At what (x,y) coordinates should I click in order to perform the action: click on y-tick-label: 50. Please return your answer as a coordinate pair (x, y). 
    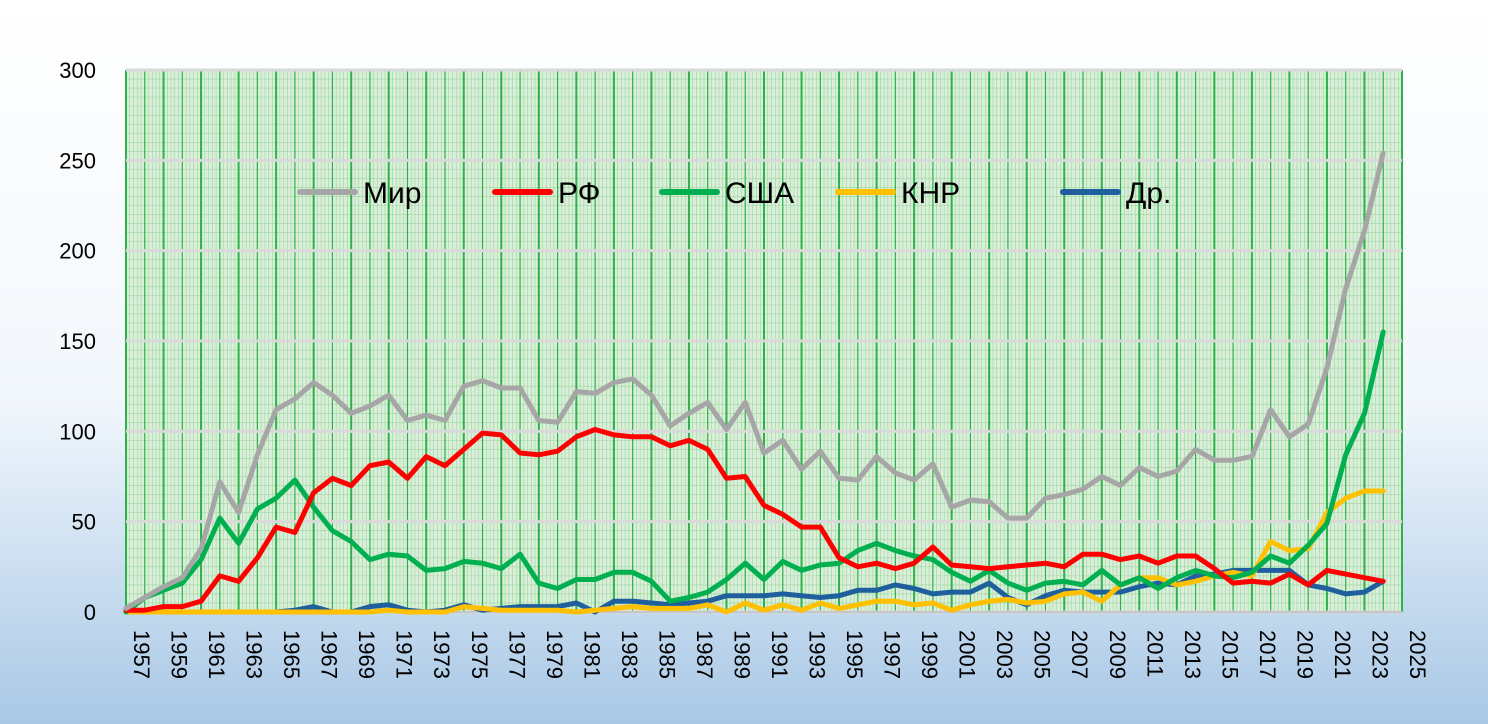
    Looking at the image, I should click on (84, 522).